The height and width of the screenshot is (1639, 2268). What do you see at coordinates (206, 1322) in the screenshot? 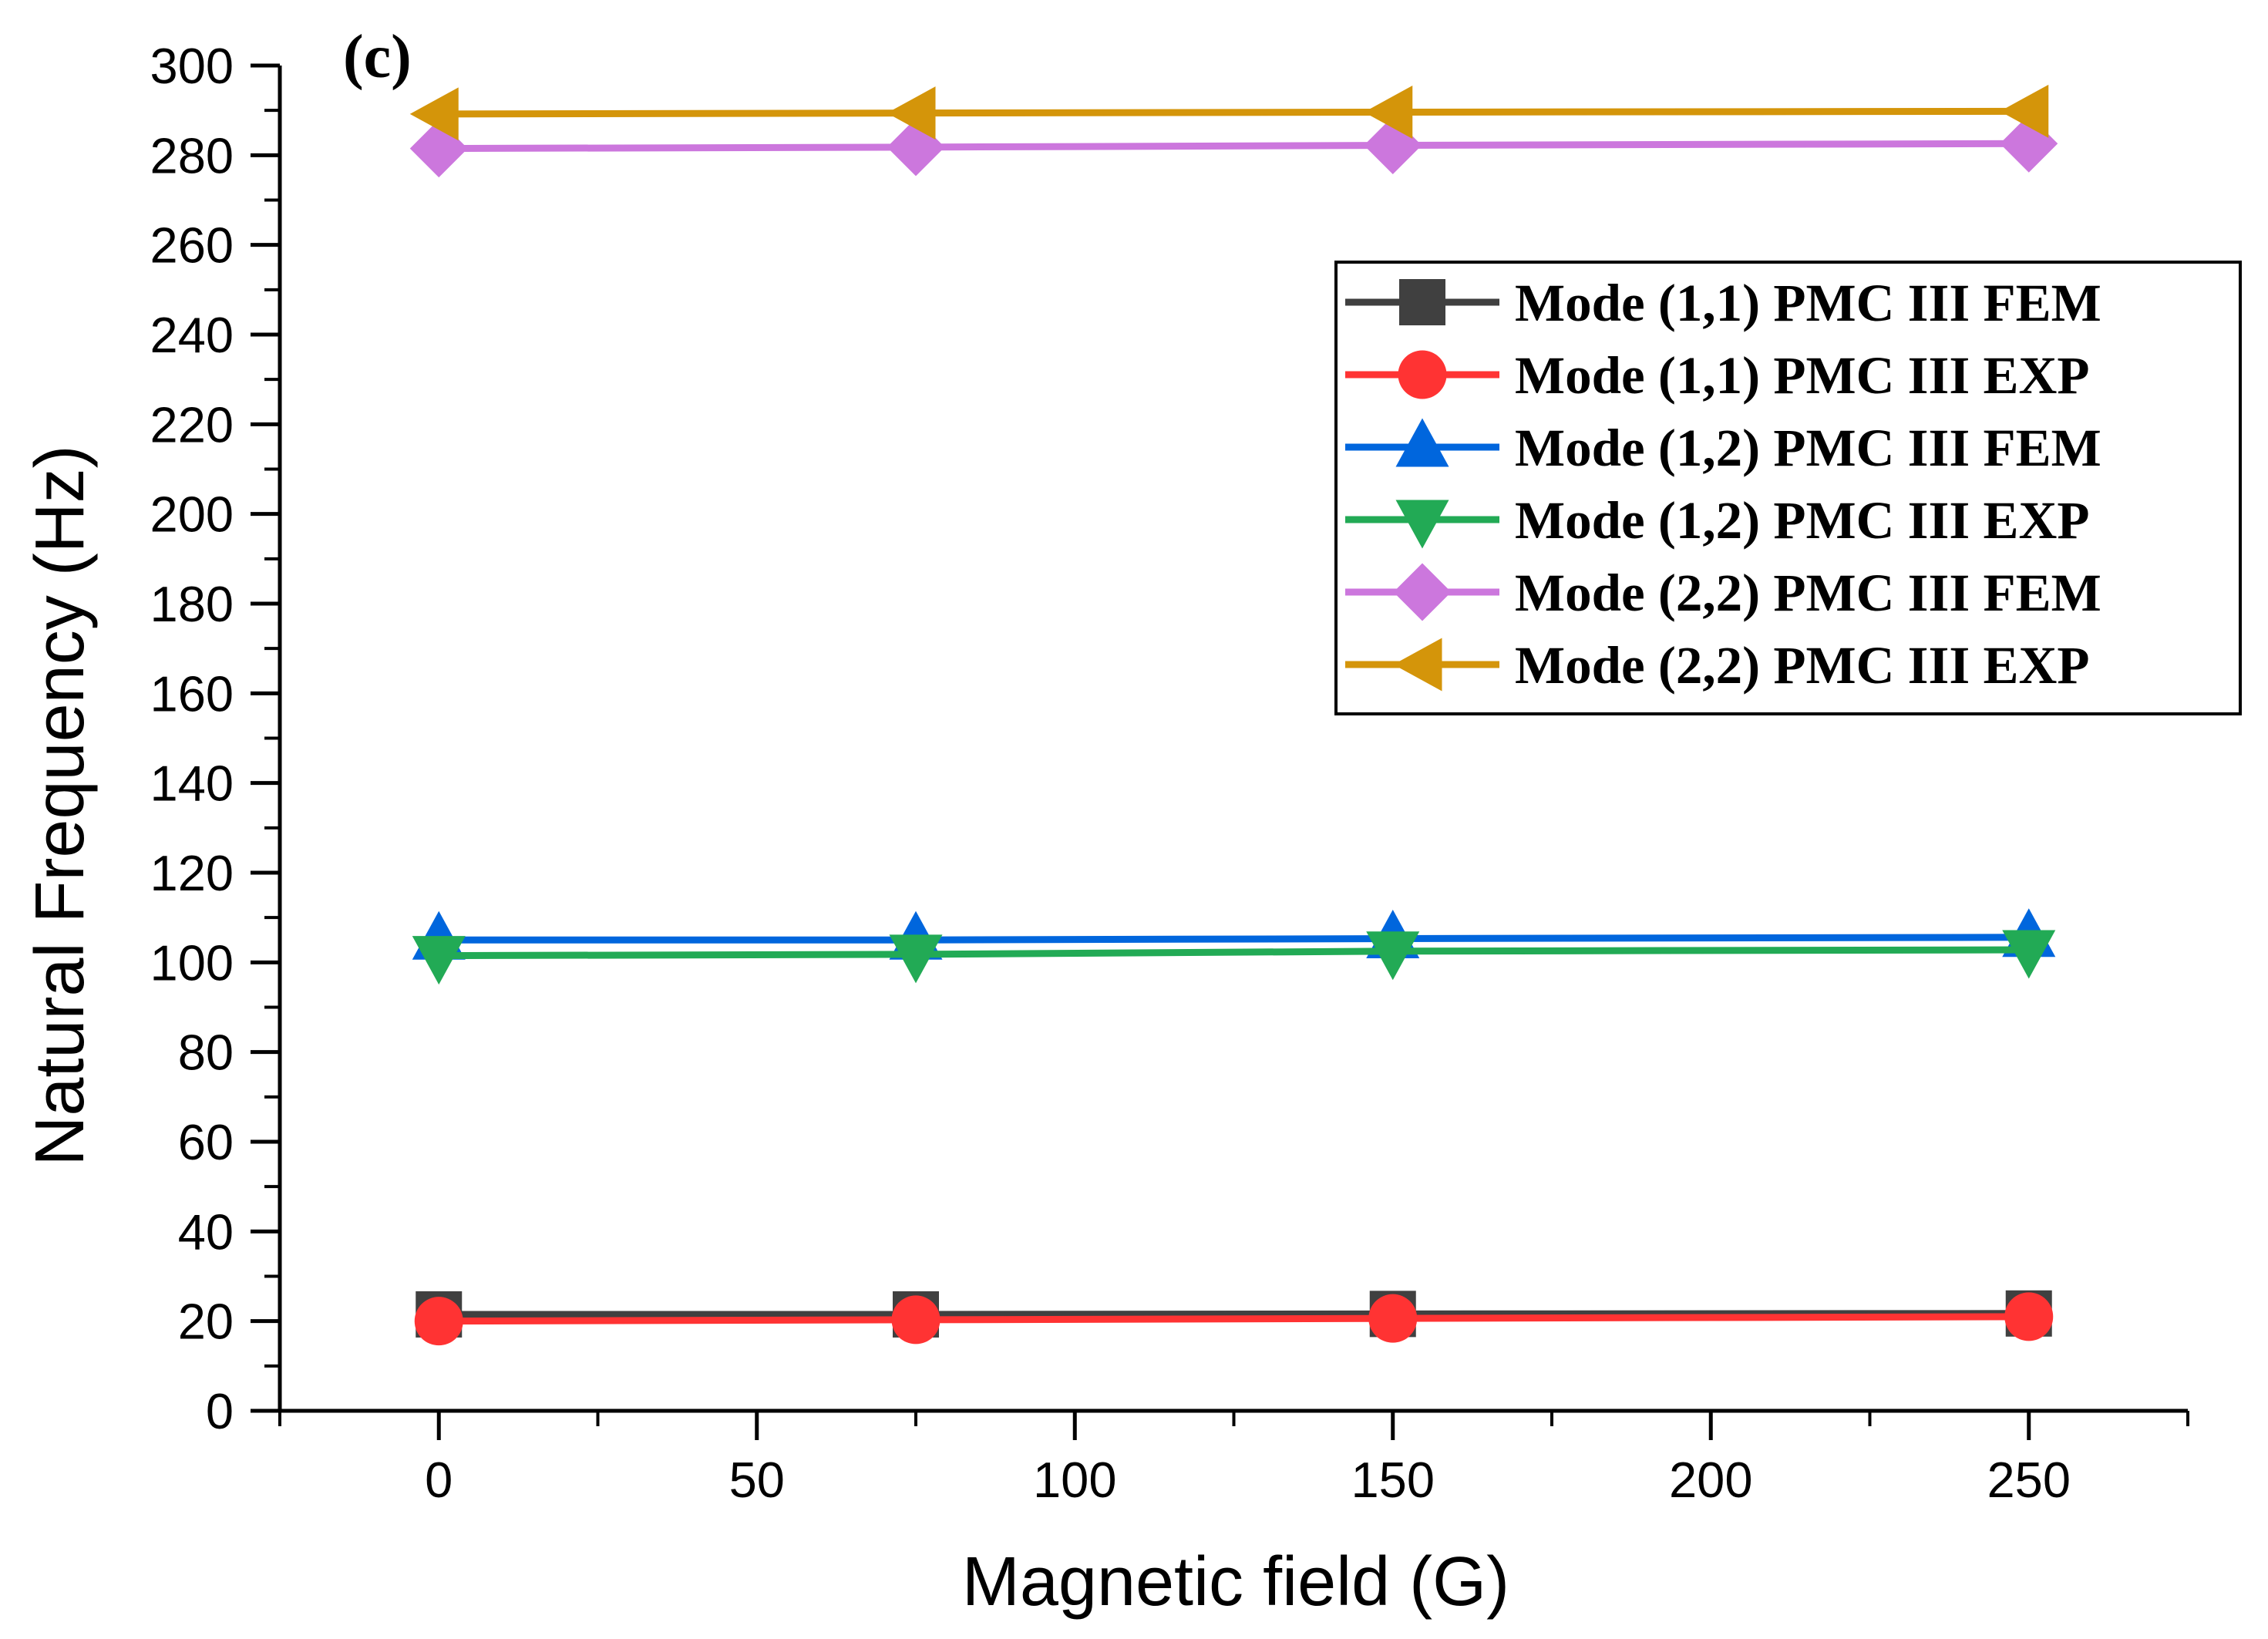
I see `y-tick-label: 20` at bounding box center [206, 1322].